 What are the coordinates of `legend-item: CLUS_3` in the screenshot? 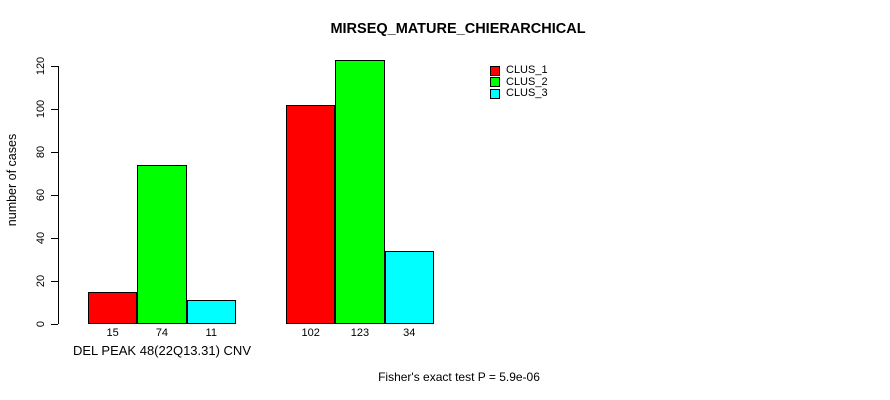 It's located at (519, 94).